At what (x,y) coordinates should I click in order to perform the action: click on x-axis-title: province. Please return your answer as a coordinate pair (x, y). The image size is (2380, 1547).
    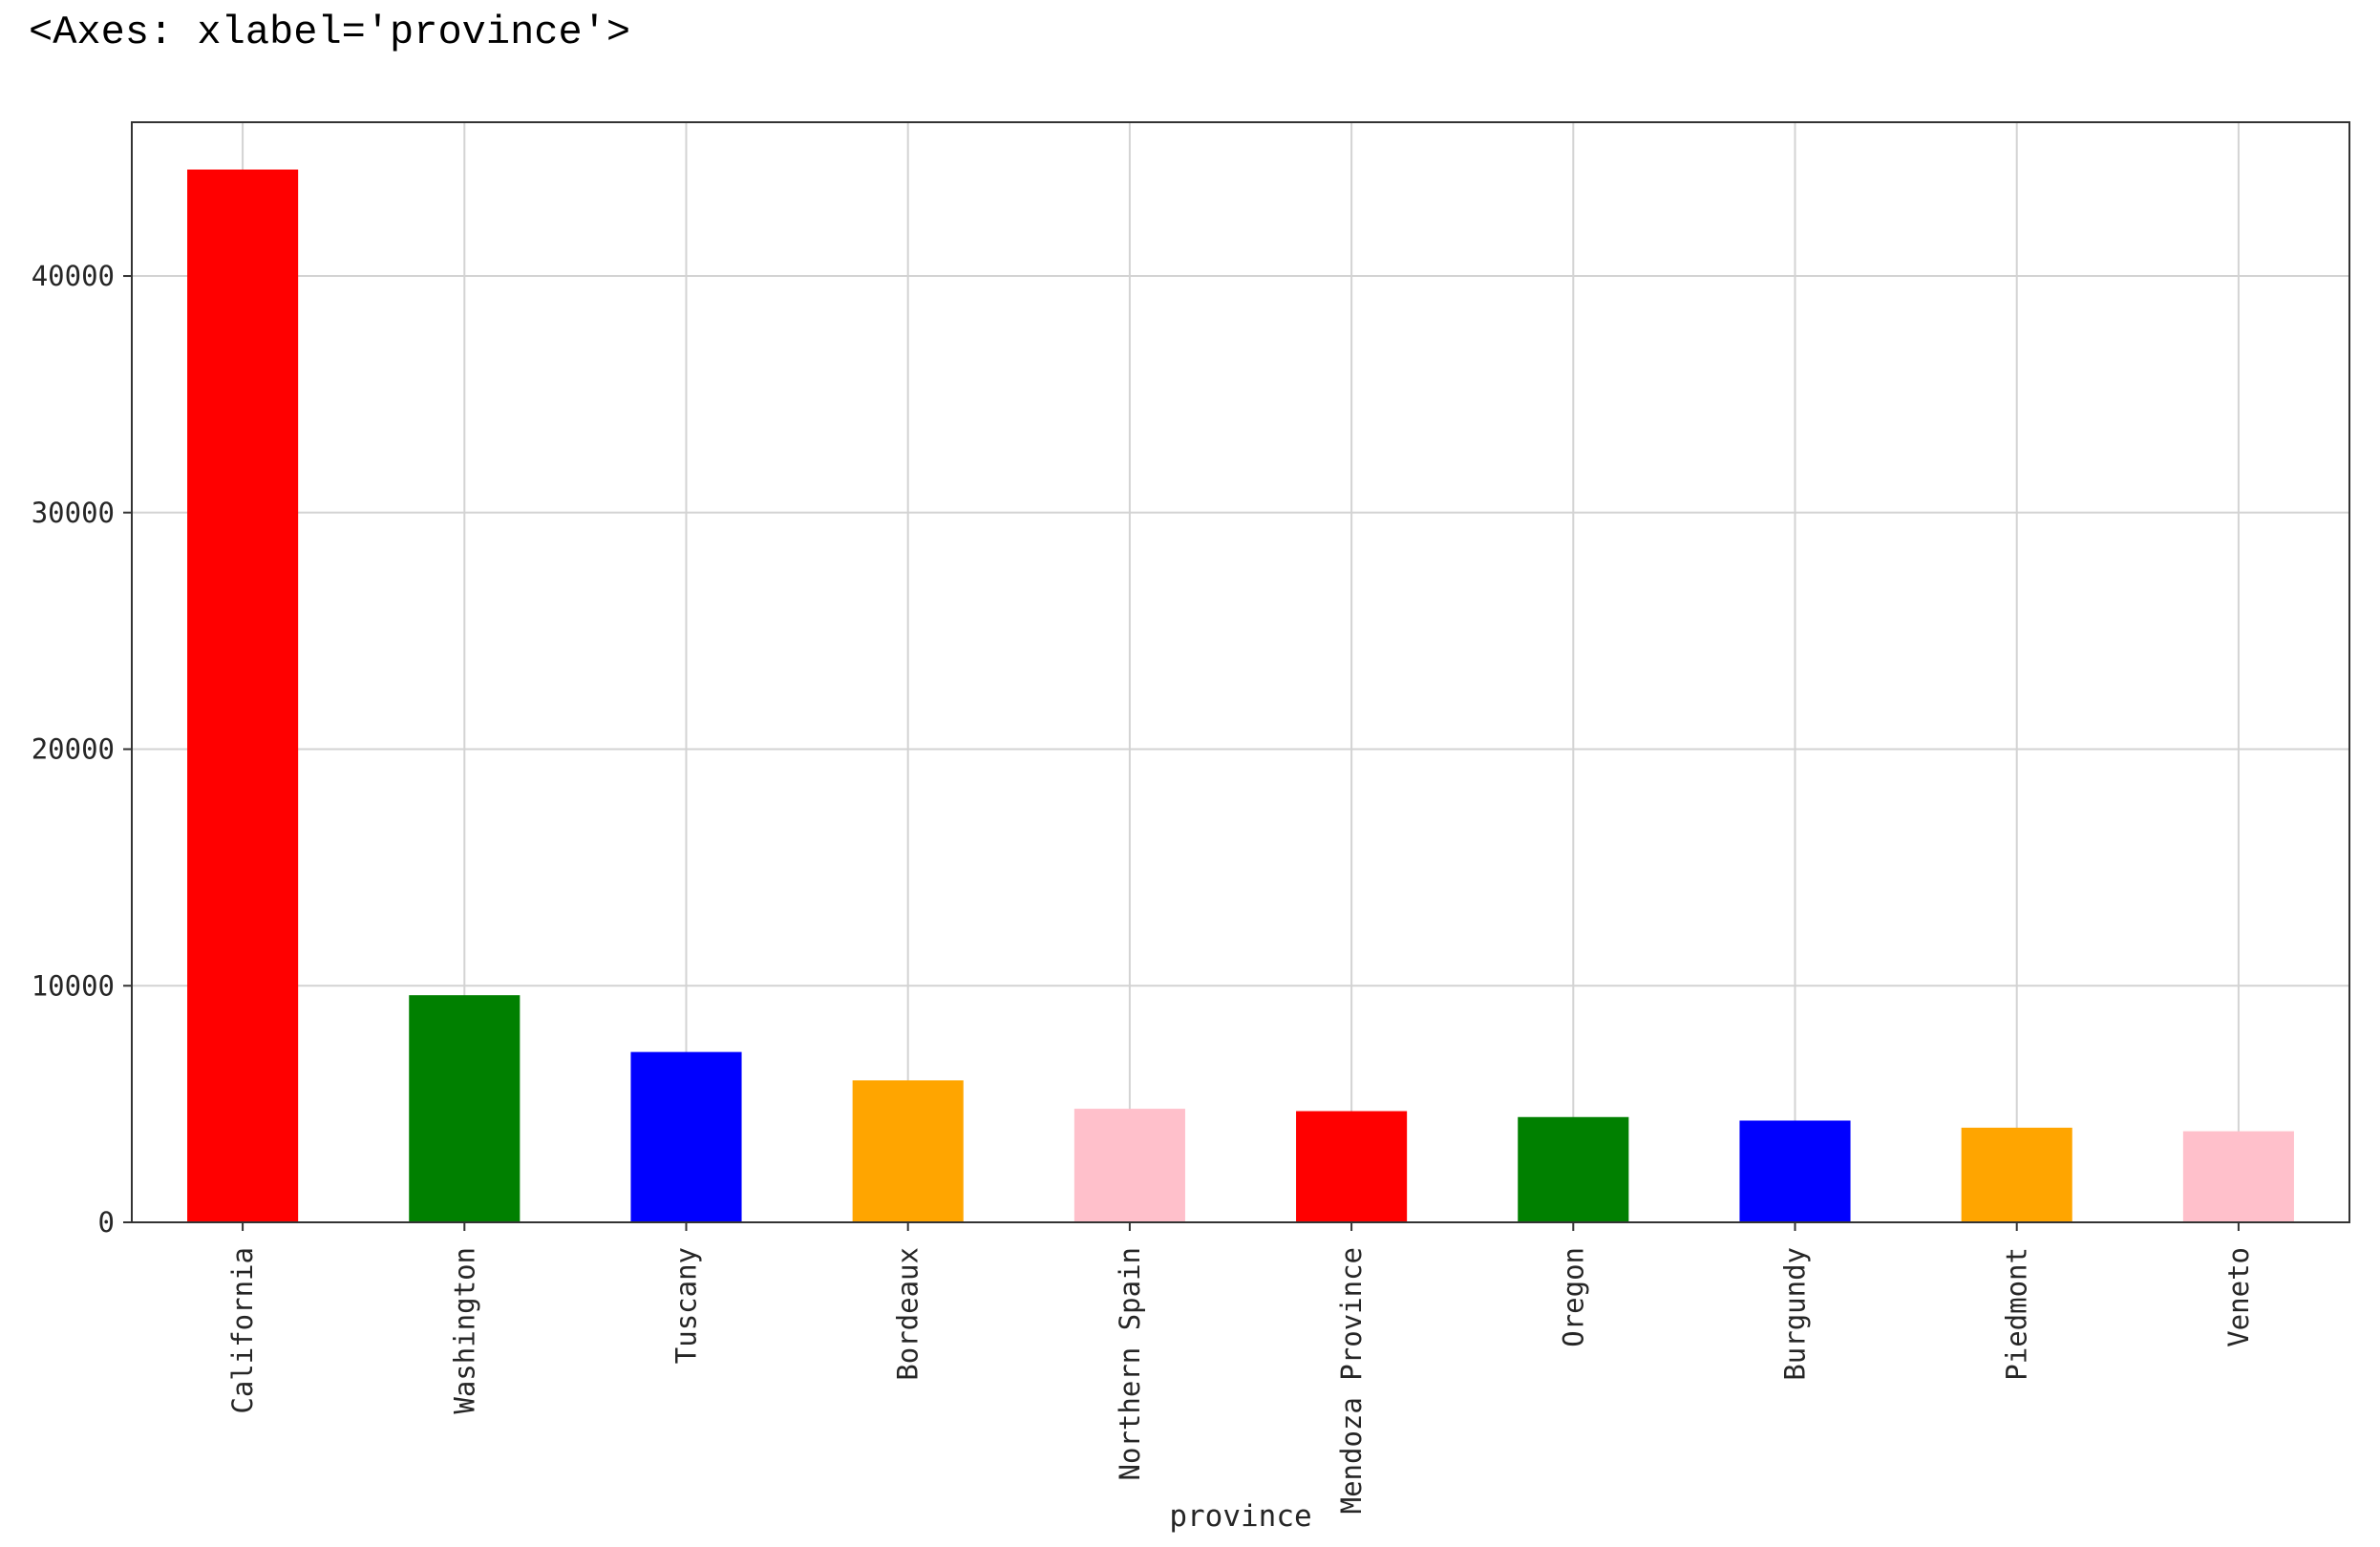
    Looking at the image, I should click on (1240, 1516).